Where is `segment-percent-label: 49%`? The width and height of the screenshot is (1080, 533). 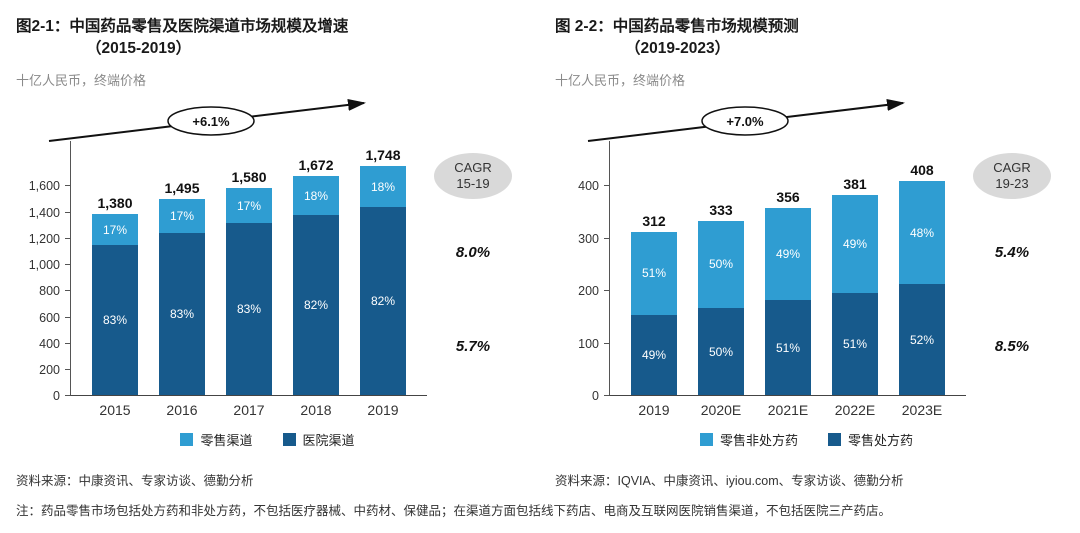 segment-percent-label: 49% is located at coordinates (654, 355).